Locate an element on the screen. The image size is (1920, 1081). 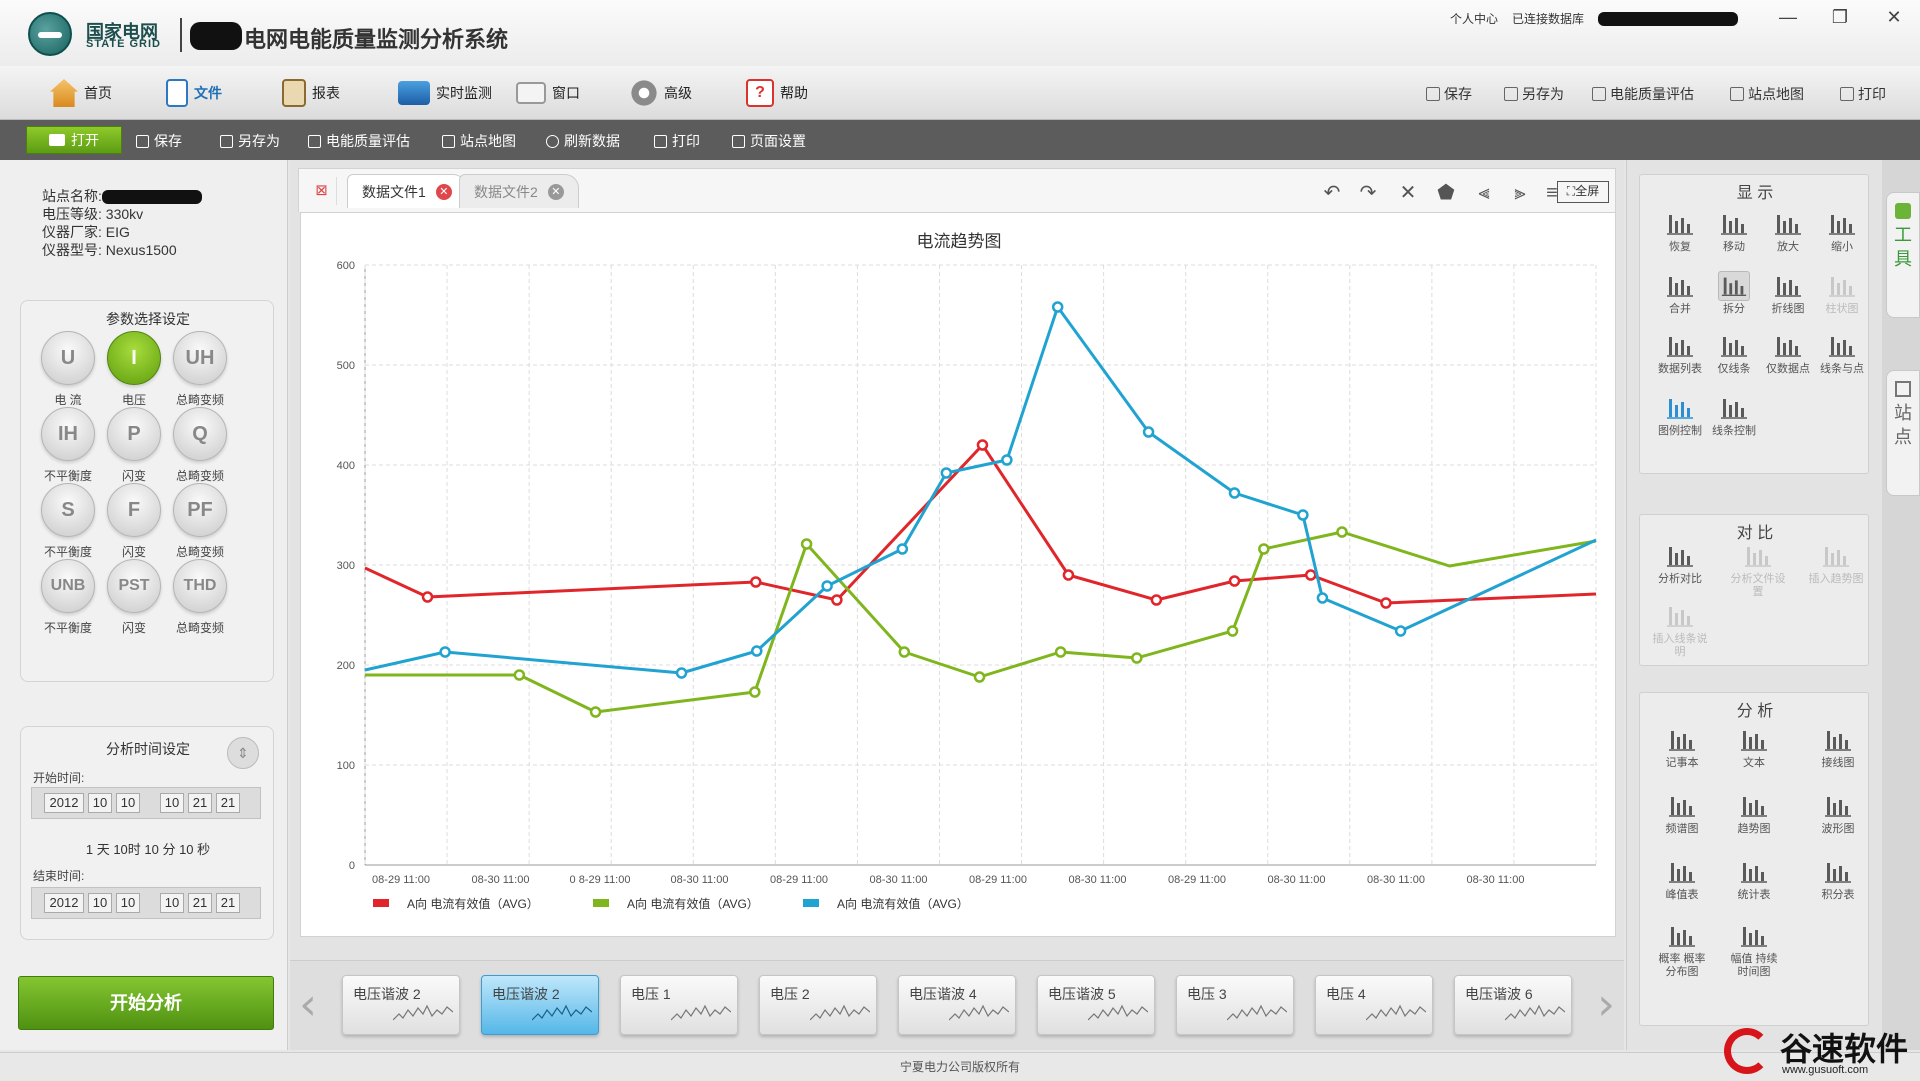
menu-advanced: 高级 is located at coordinates (661, 93).